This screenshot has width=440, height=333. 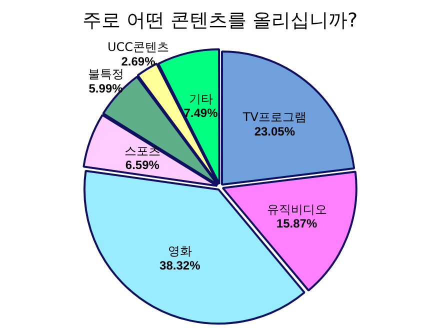 What do you see at coordinates (180, 251) in the screenshot?
I see `slice-label: 영화` at bounding box center [180, 251].